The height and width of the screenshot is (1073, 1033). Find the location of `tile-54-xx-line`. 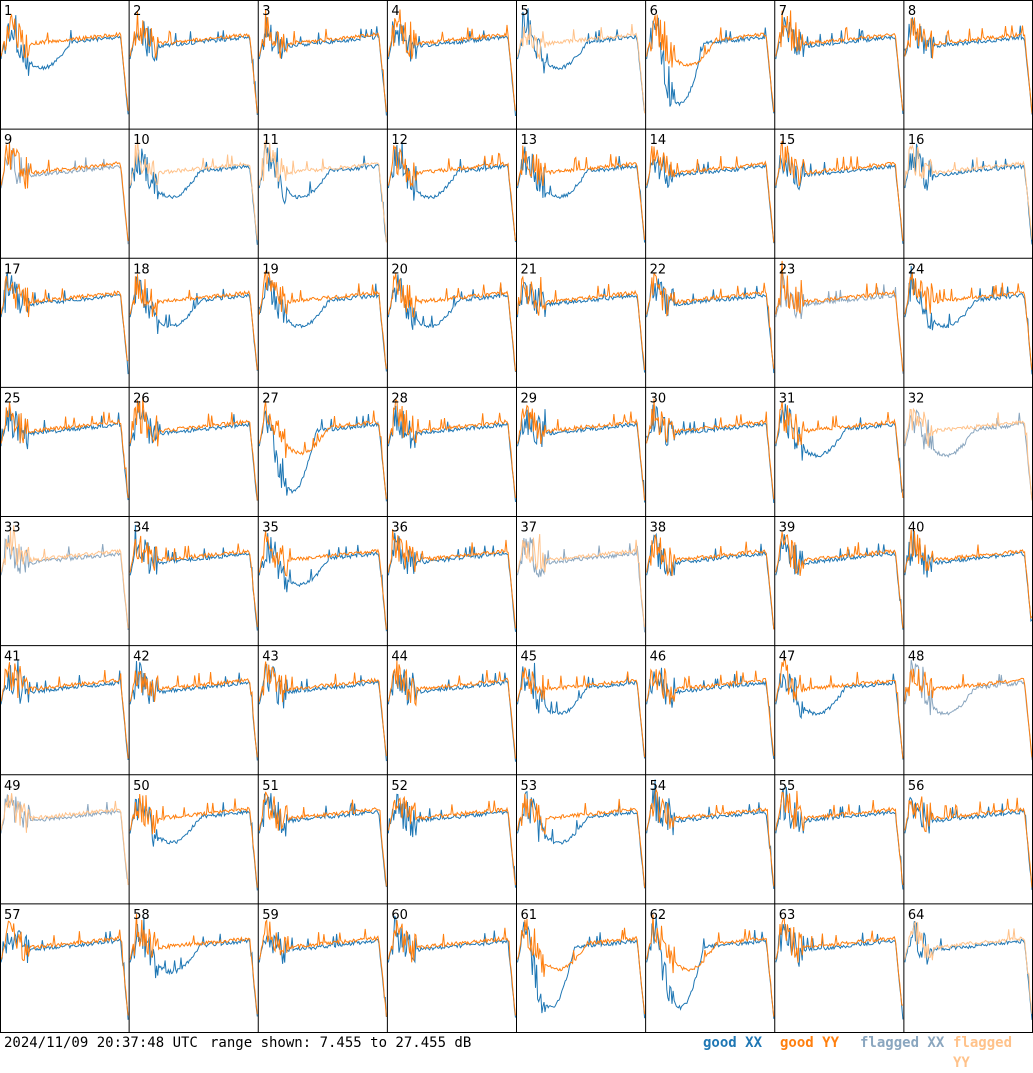

tile-54-xx-line is located at coordinates (710, 834).